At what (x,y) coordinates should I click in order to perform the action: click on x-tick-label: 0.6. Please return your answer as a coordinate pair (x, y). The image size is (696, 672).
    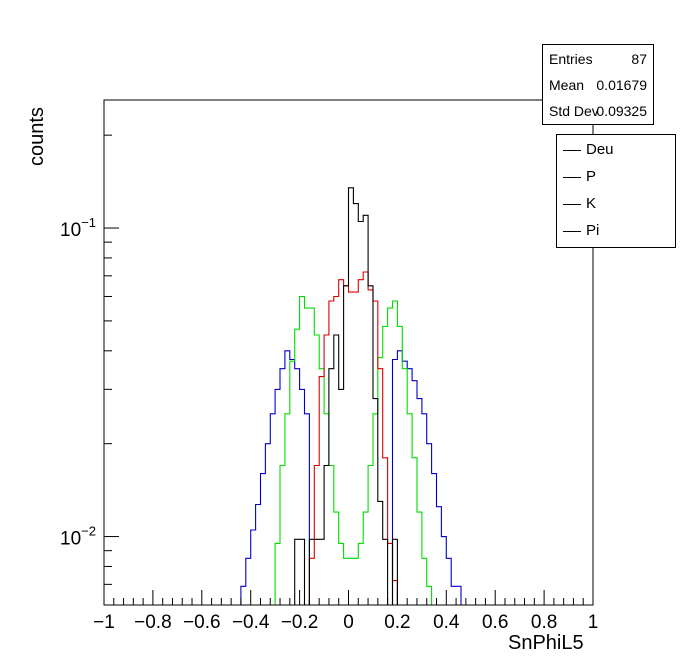
    Looking at the image, I should click on (495, 622).